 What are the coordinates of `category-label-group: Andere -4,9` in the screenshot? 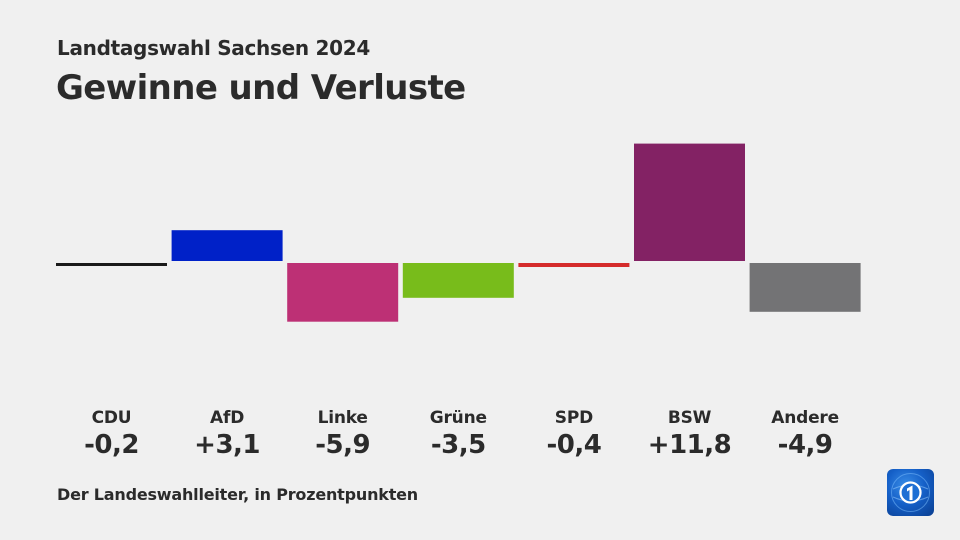 It's located at (805, 434).